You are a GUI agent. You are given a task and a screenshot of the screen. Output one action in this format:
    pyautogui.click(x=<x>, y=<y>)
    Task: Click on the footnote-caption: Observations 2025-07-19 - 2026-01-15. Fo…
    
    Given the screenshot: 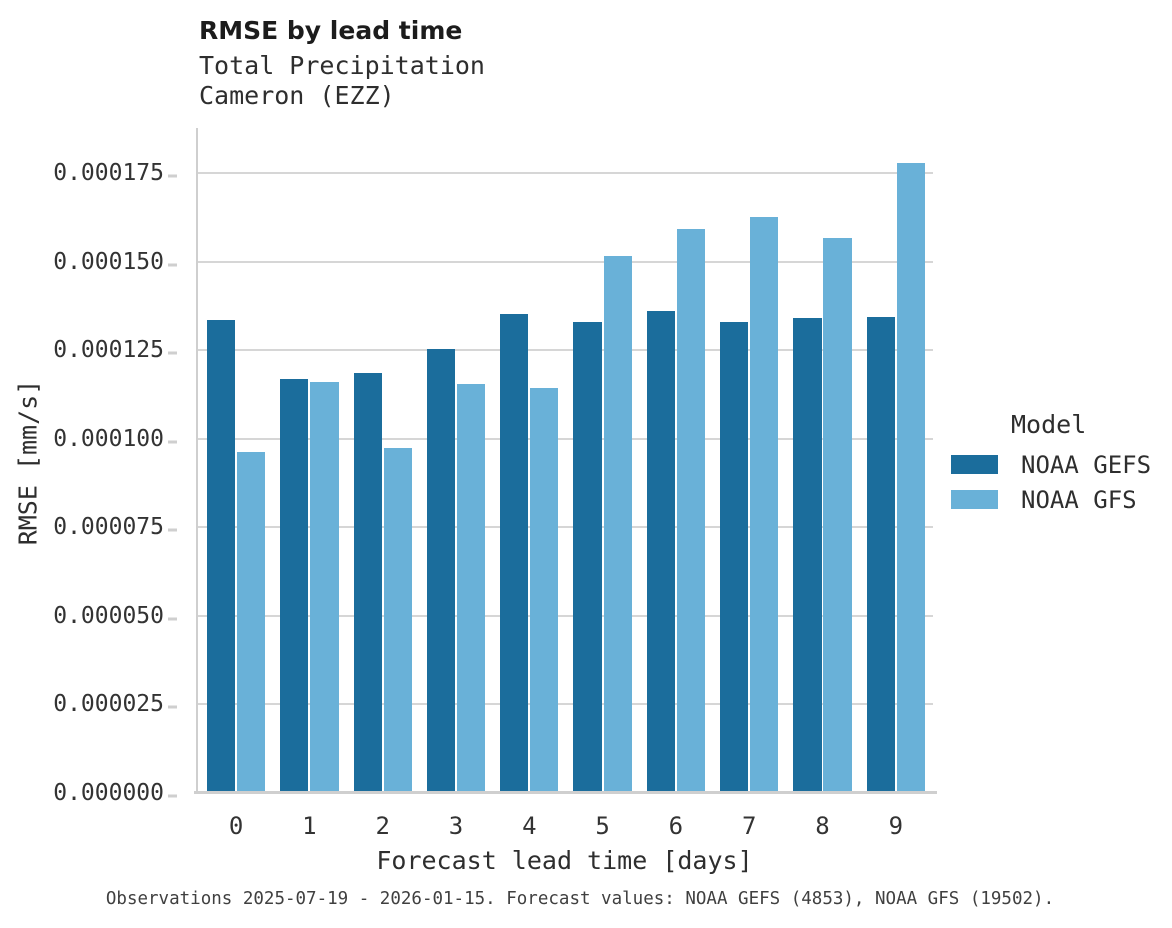 What is the action you would take?
    pyautogui.click(x=580, y=899)
    